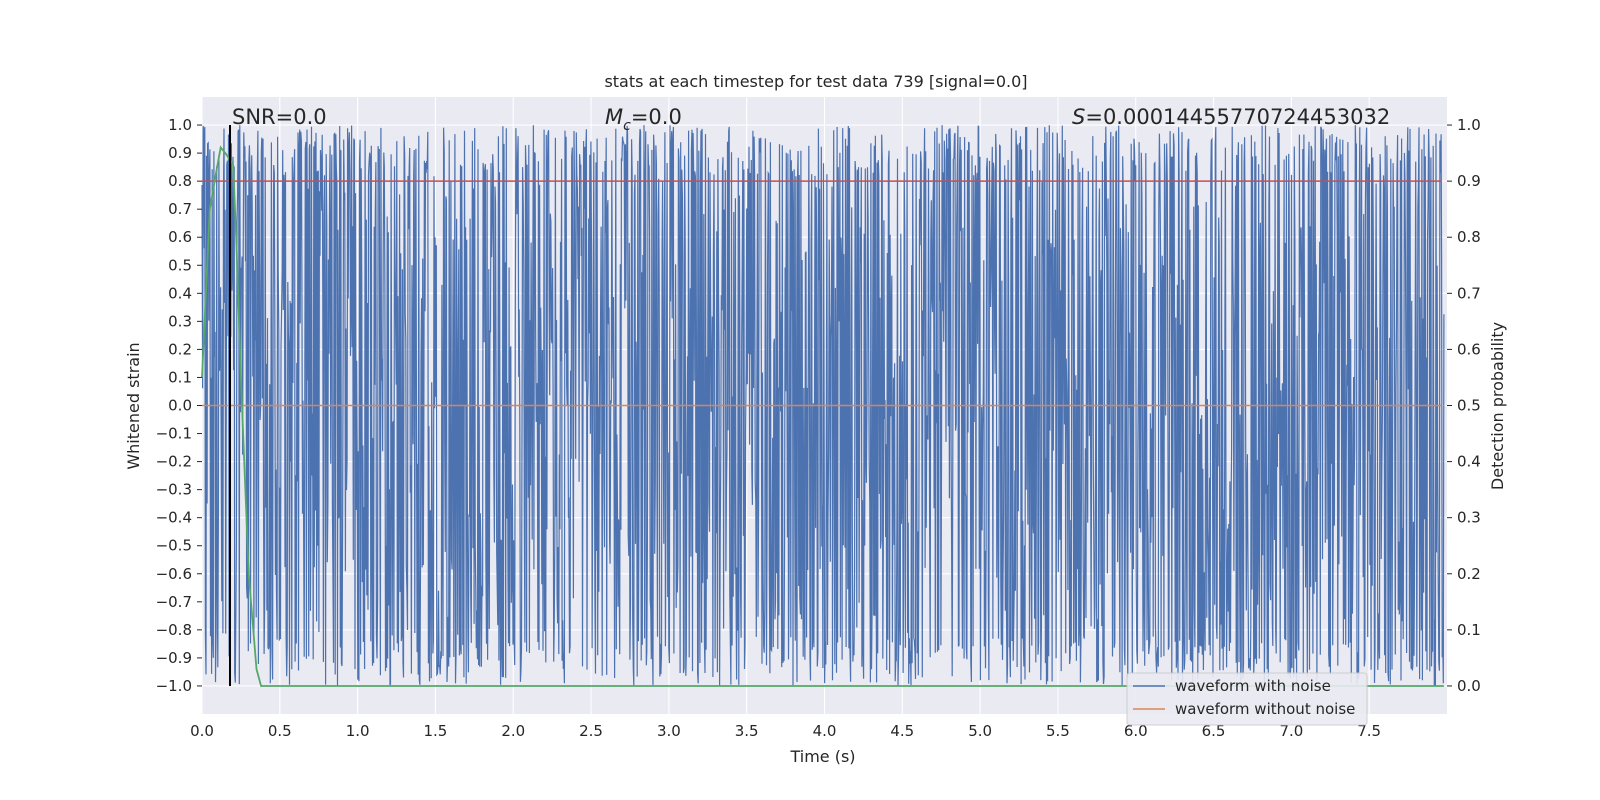  Describe the element at coordinates (180, 237) in the screenshot. I see `y-left-tick-label: 0.6` at that location.